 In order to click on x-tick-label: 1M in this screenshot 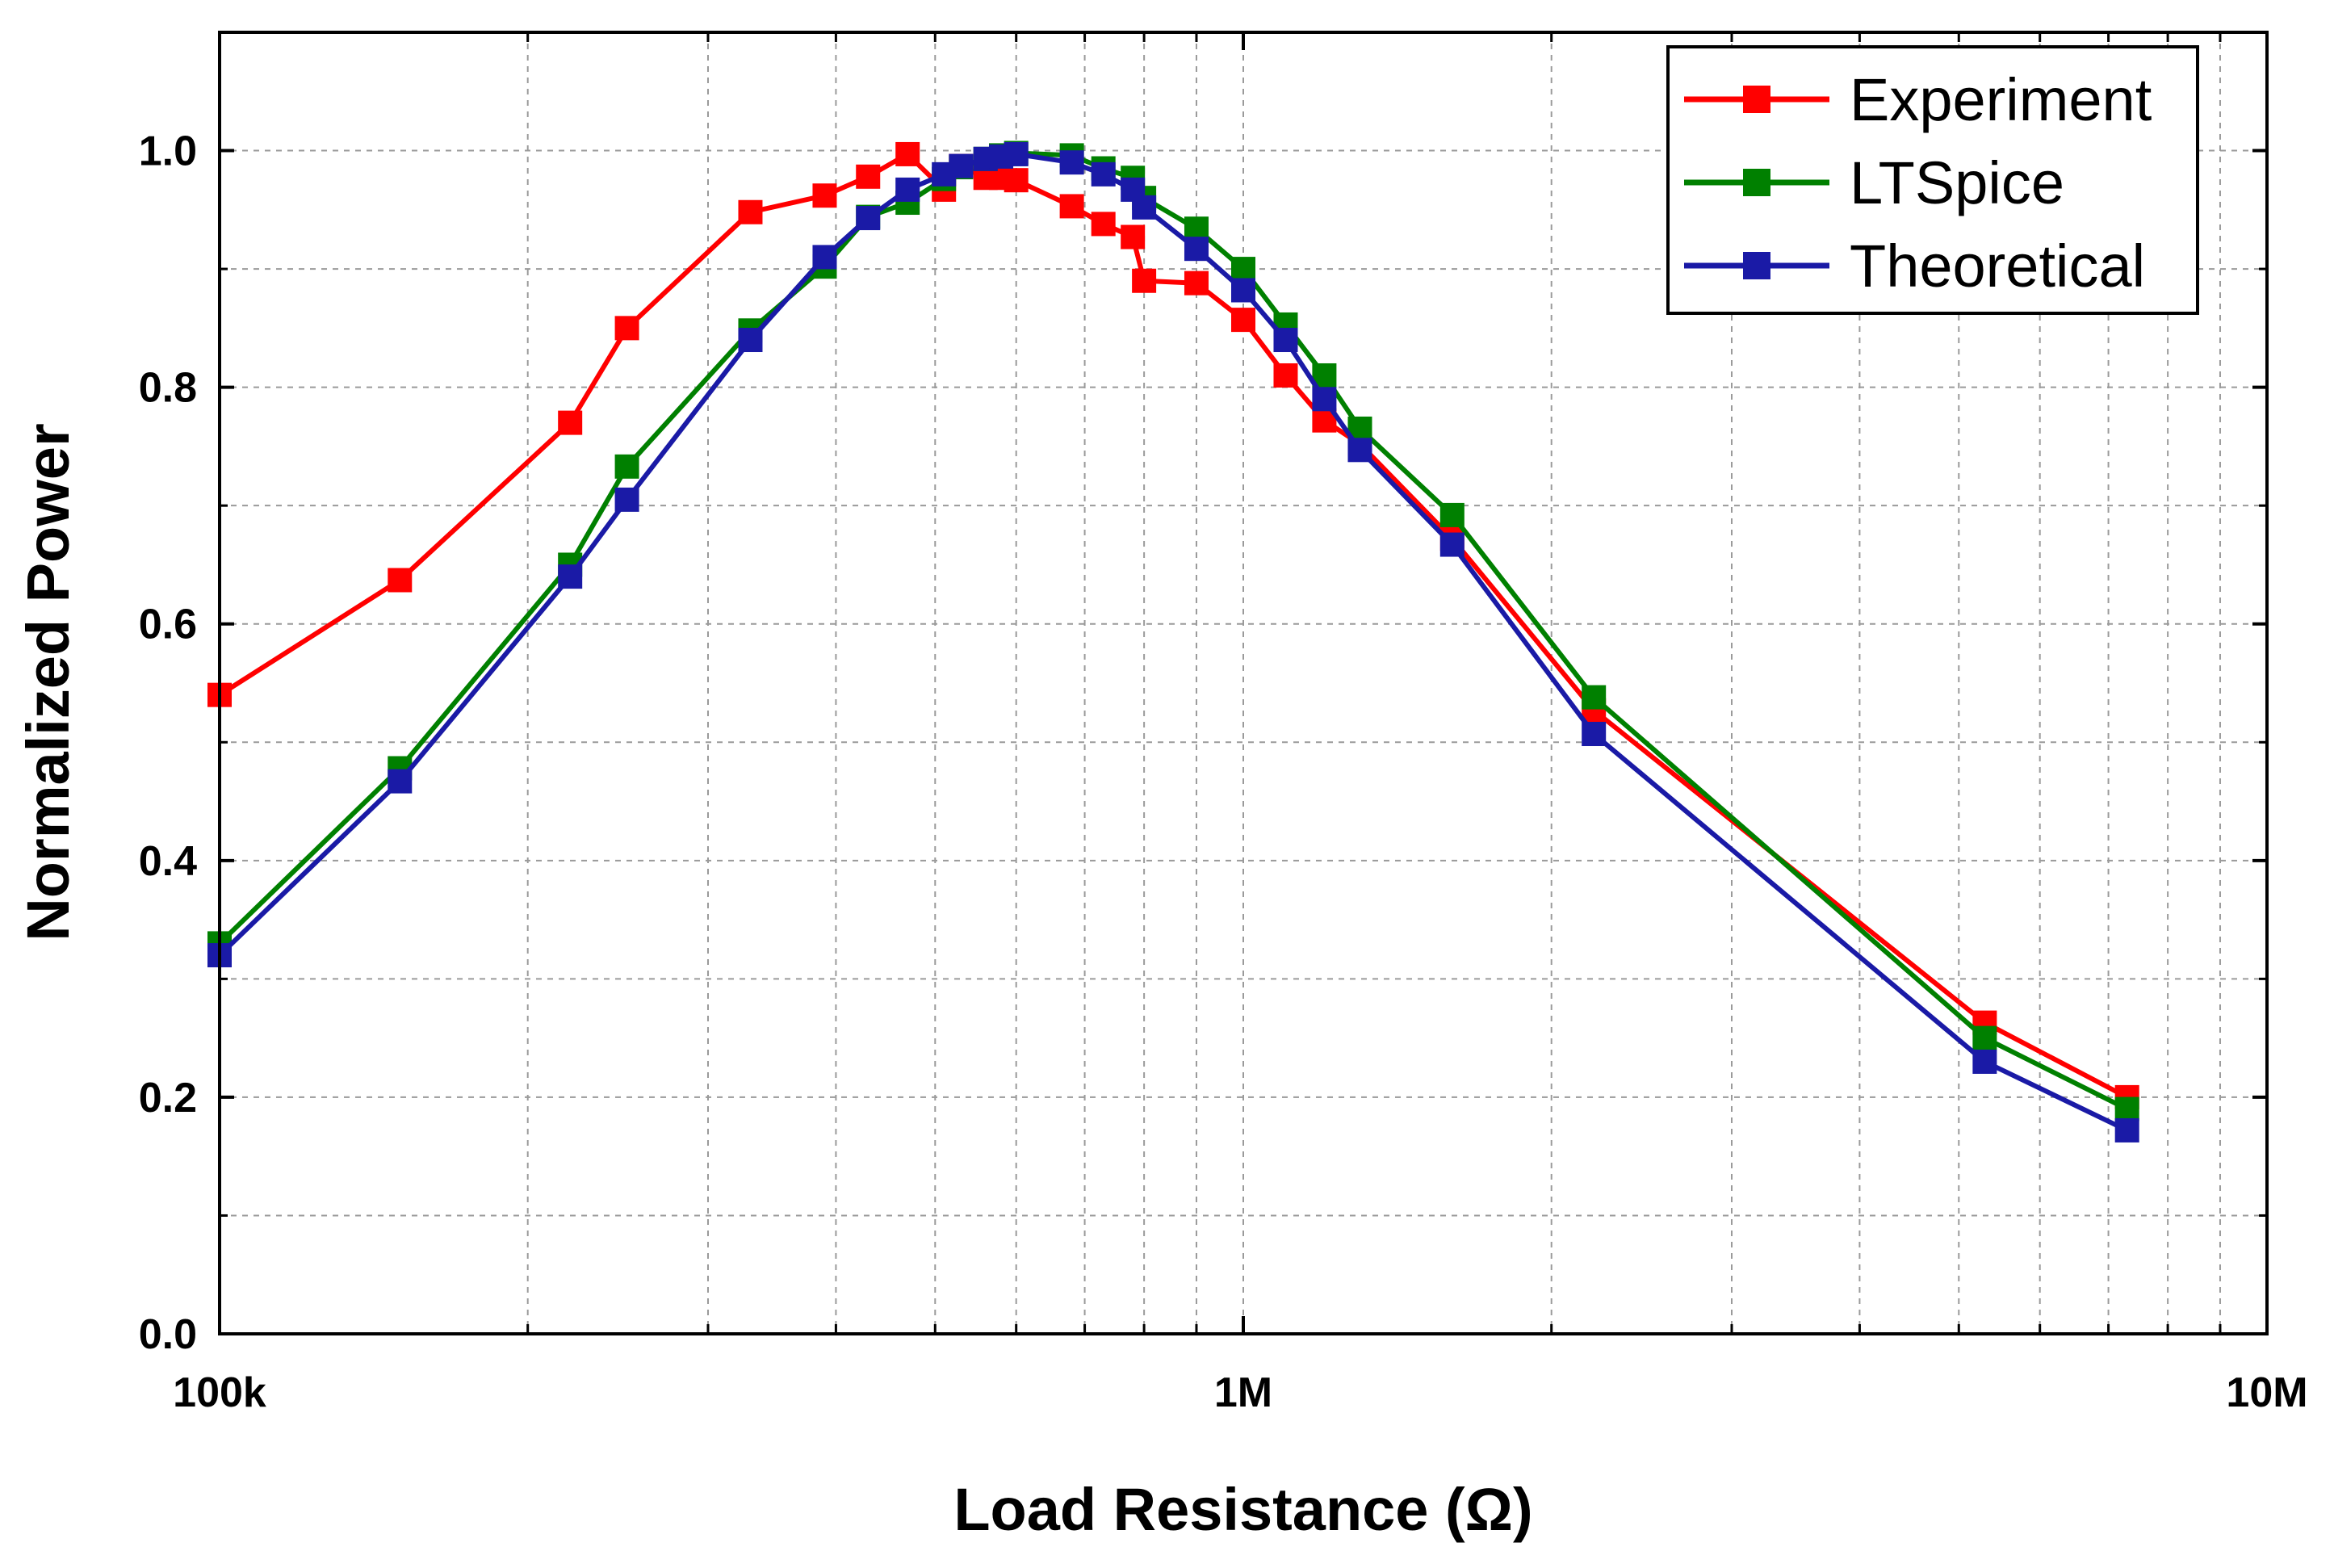, I will do `click(1243, 1392)`.